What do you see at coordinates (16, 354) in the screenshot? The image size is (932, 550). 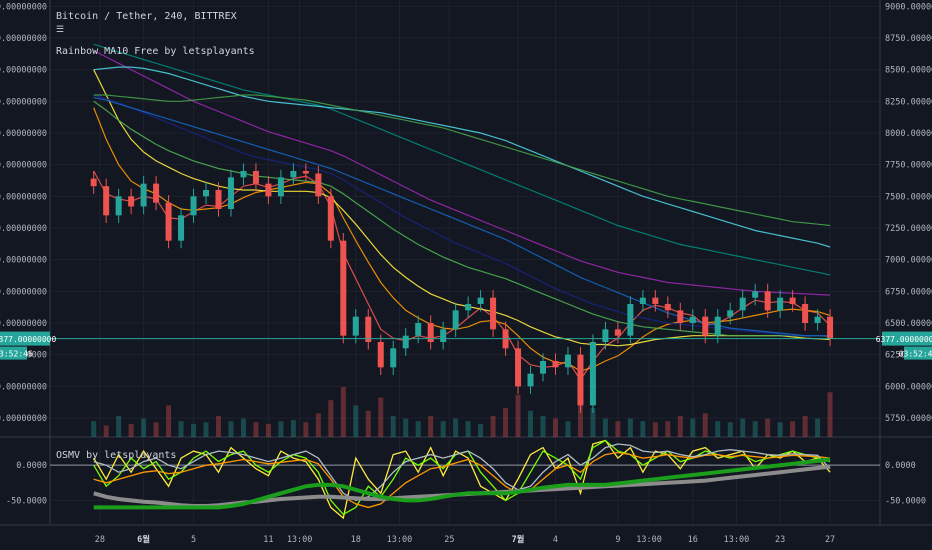 I see `countdown-left-label: 03:52:46` at bounding box center [16, 354].